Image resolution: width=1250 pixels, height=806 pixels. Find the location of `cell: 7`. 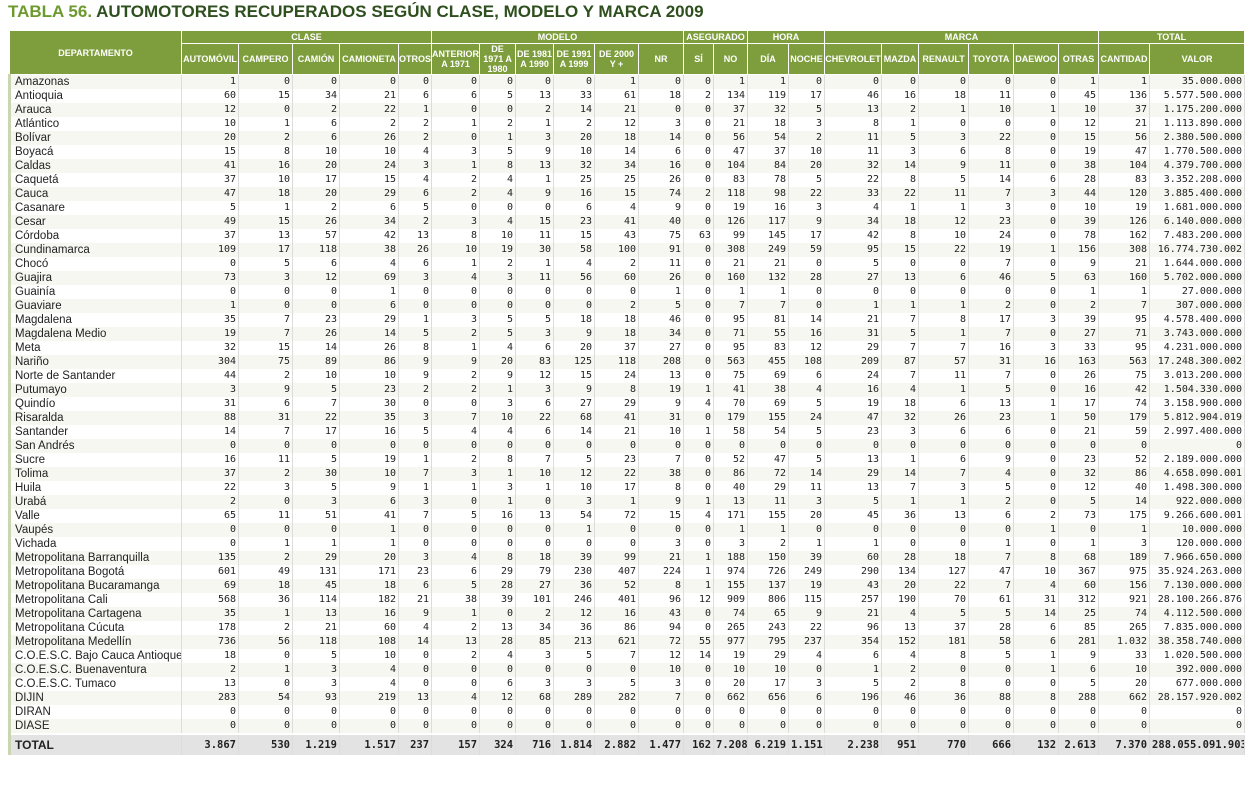

cell: 7 is located at coordinates (265, 334).